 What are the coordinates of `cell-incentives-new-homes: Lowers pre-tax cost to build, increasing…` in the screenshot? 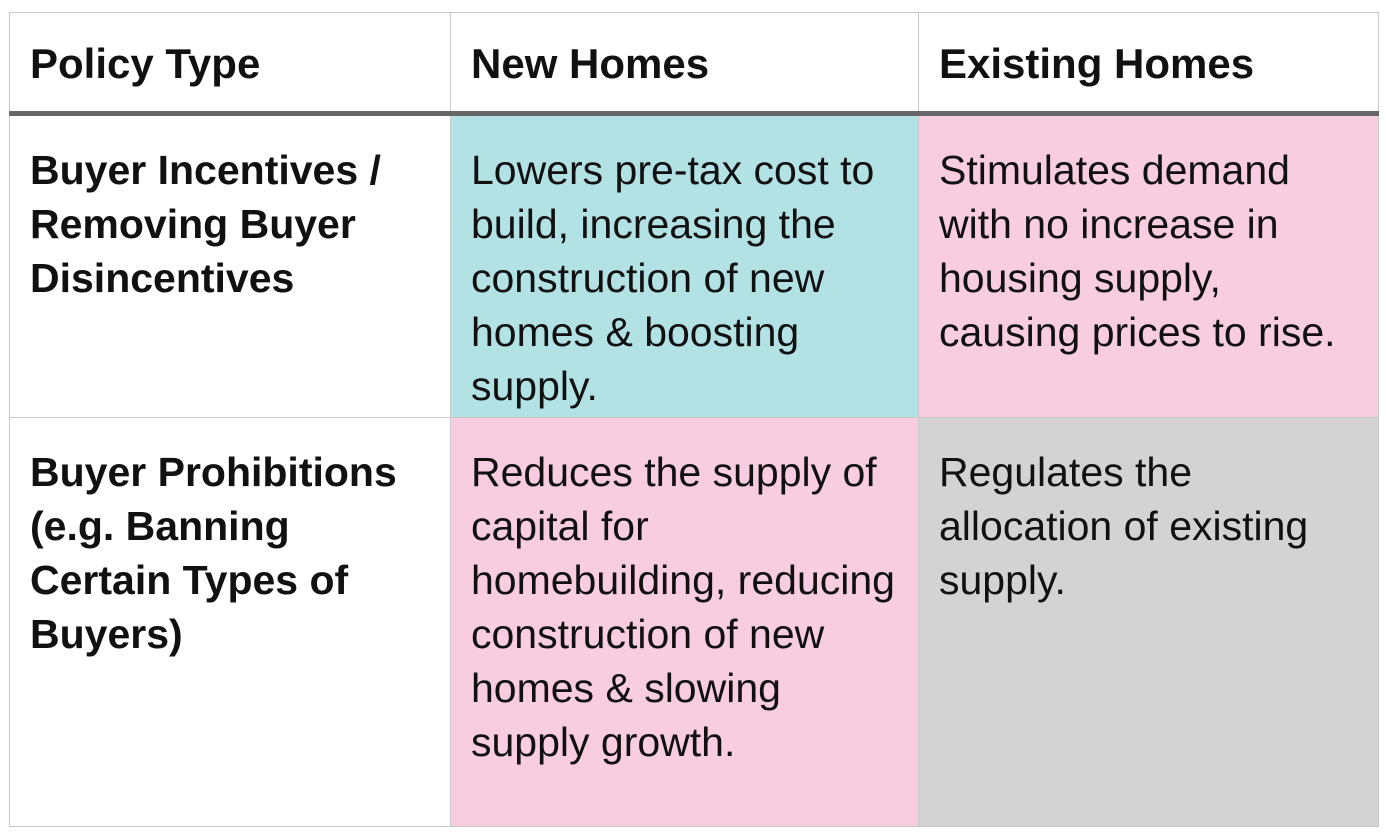 It's located at (684, 265).